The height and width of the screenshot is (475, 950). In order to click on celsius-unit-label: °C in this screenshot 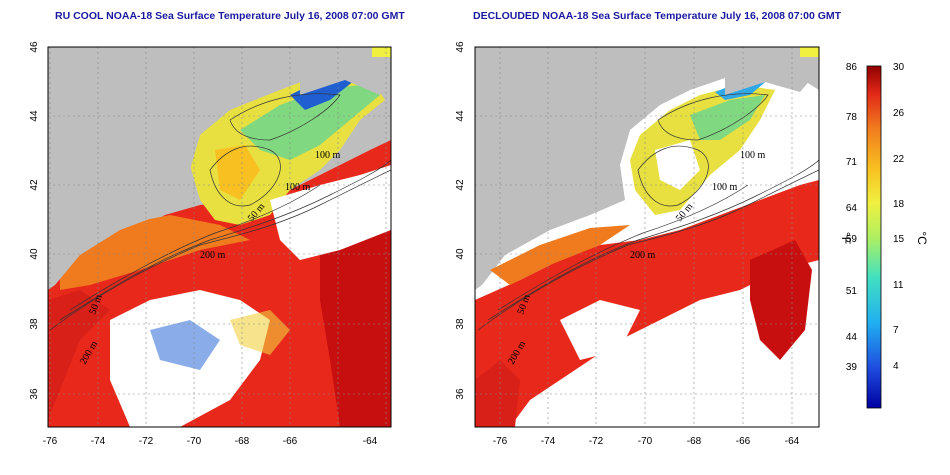, I will do `click(922, 238)`.